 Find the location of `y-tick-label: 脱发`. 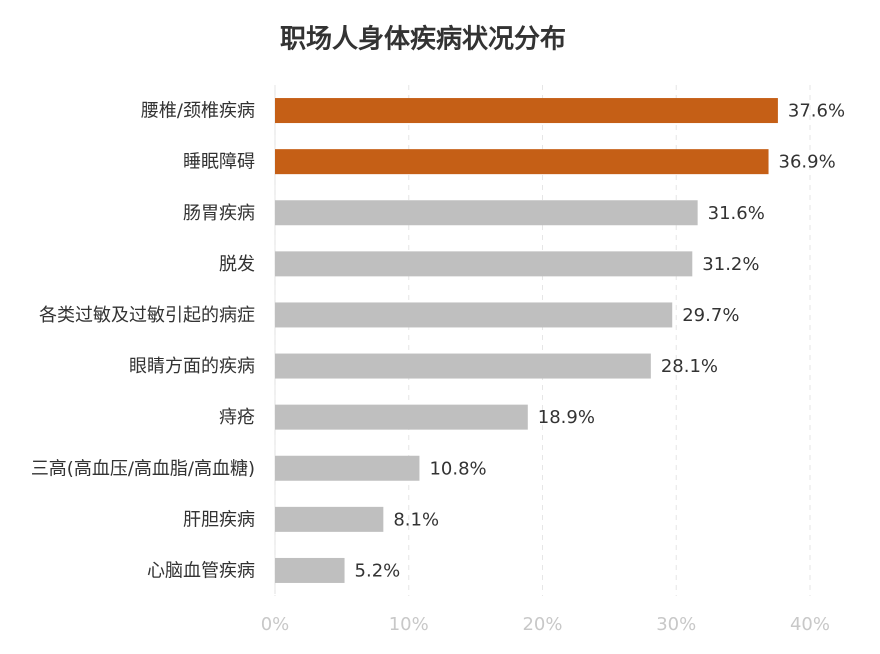

y-tick-label: 脱发 is located at coordinates (237, 264).